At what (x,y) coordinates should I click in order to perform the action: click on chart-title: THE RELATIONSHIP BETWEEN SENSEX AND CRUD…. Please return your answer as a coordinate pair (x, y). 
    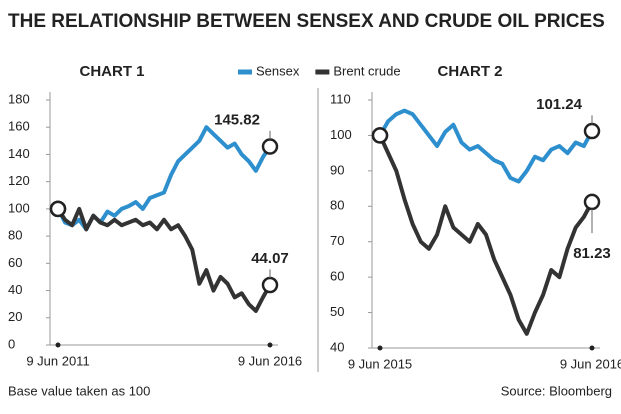
    Looking at the image, I should click on (306, 21).